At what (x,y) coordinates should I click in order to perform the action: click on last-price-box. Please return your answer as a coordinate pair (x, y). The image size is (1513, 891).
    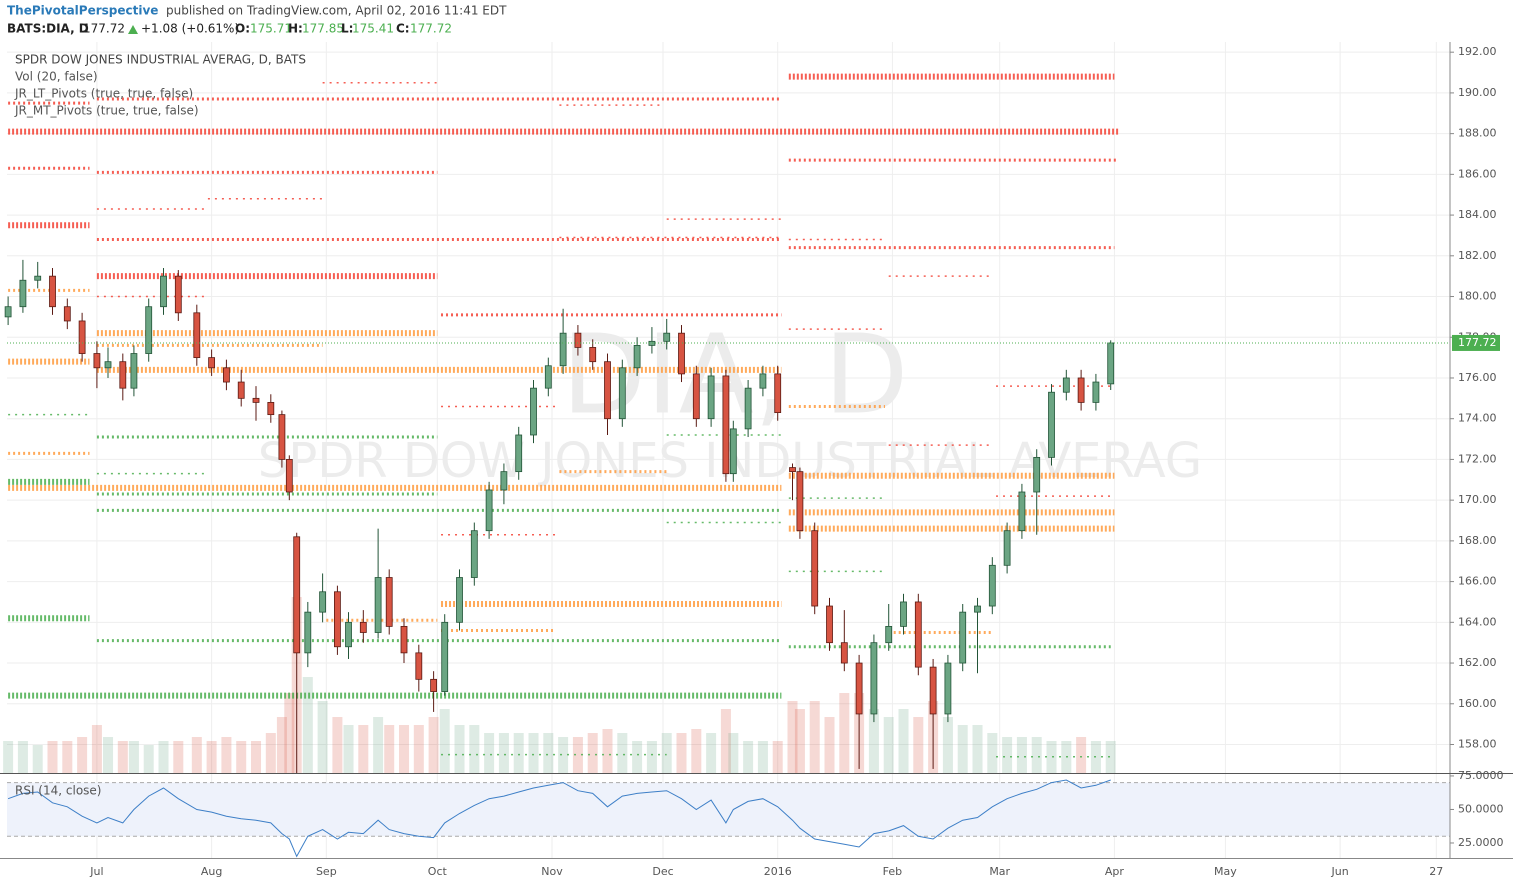
    Looking at the image, I should click on (1476, 342).